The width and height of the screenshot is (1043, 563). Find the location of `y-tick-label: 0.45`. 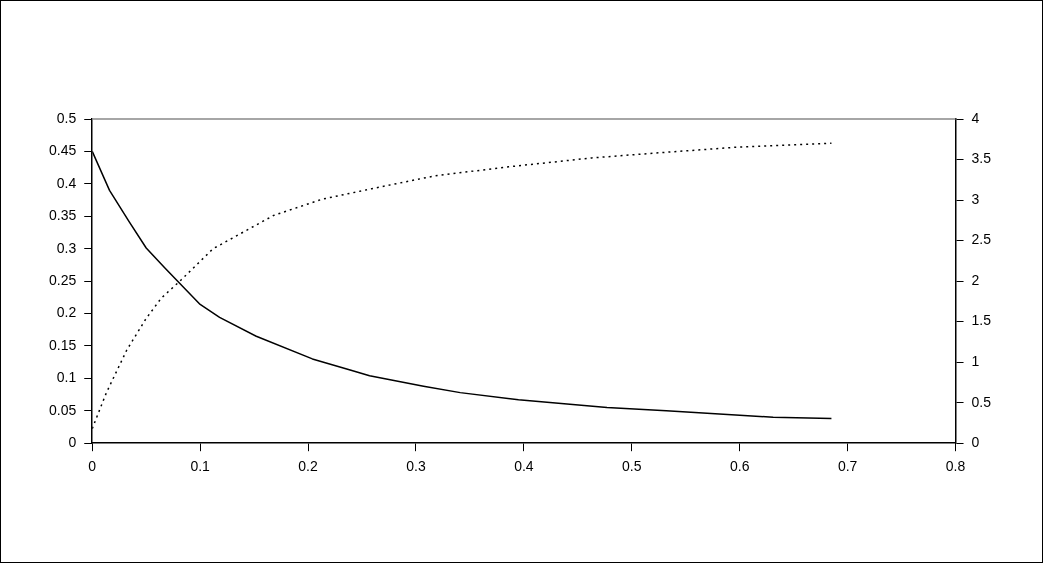

y-tick-label: 0.45 is located at coordinates (63, 150).